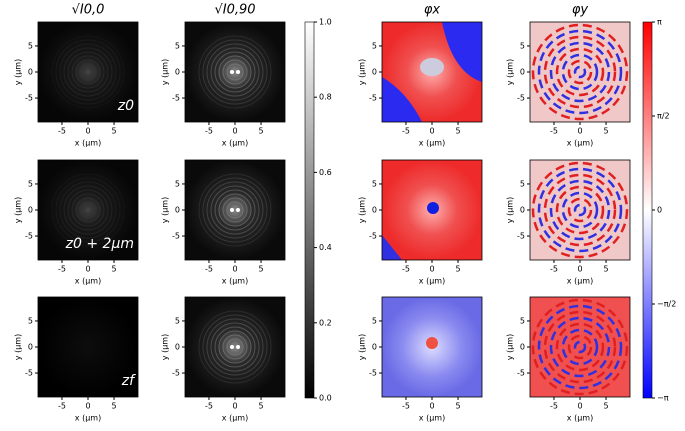  I want to click on row-label: z0 + 2μm, so click(99, 244).